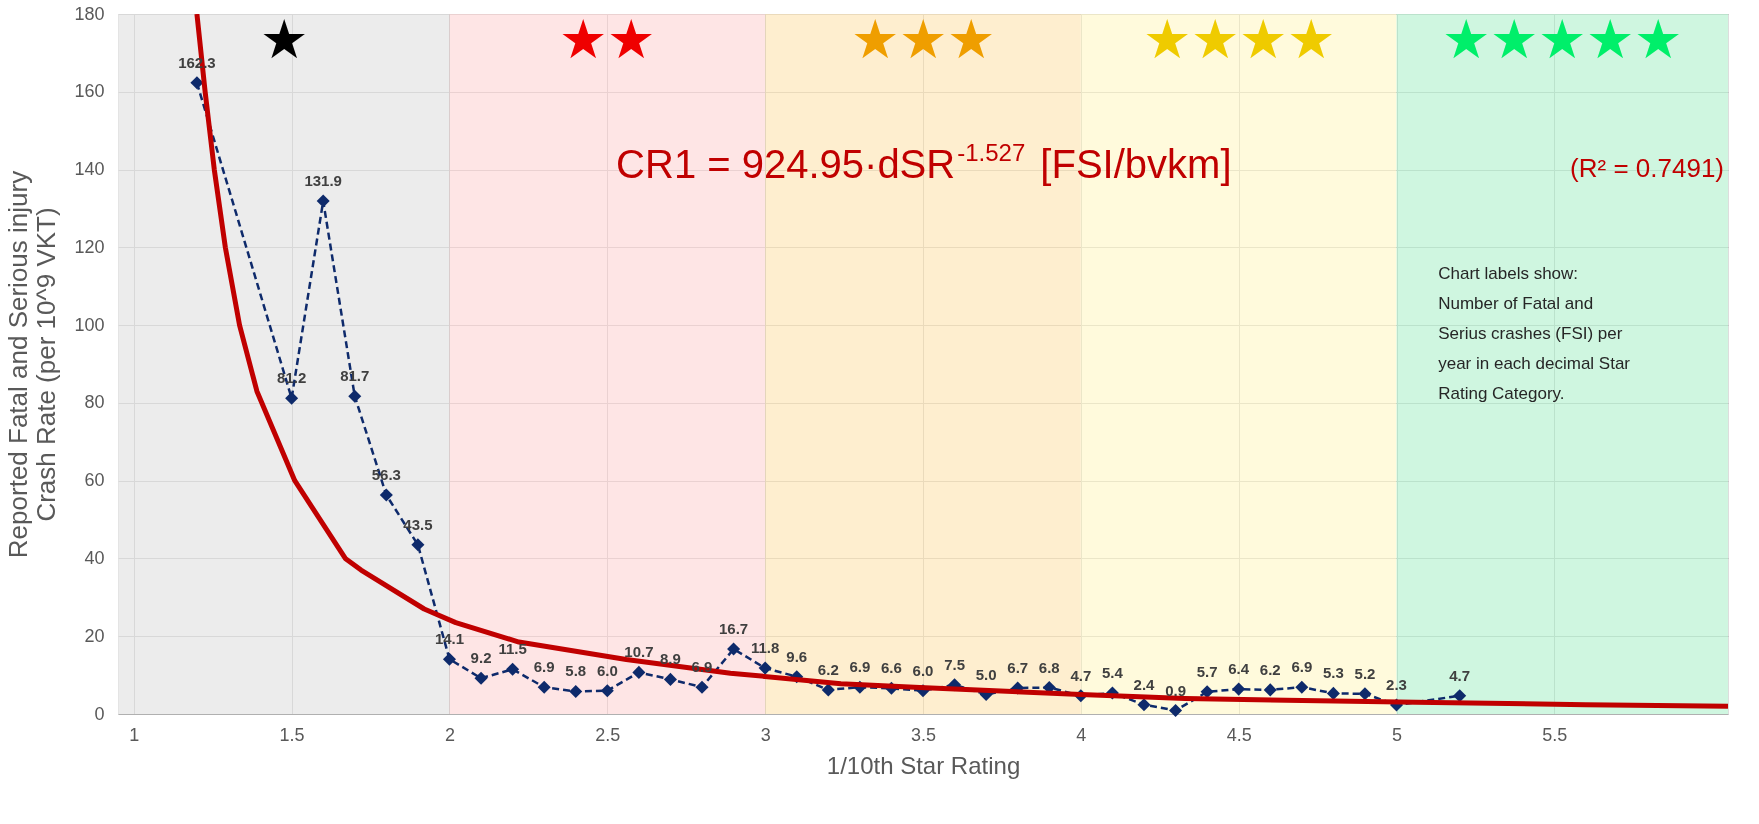 The image size is (1759, 824). I want to click on data-label: 5.3, so click(1333, 673).